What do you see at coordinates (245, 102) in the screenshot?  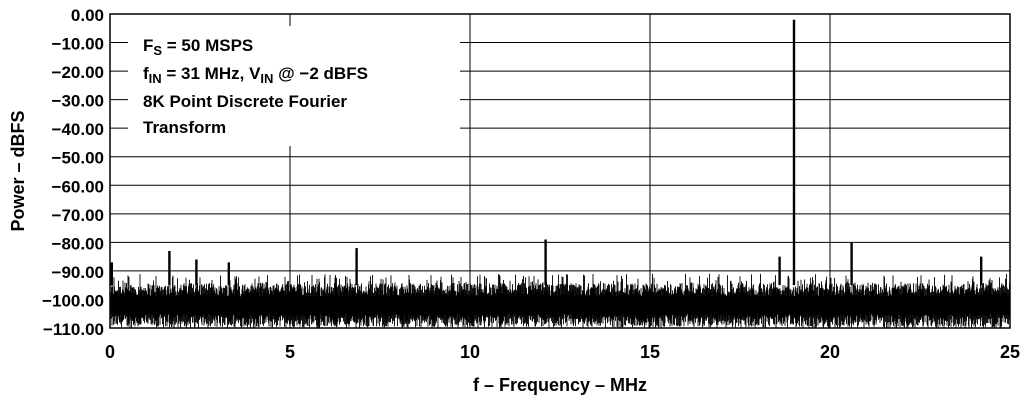 I see `annotation-dft-line1: 8K Point Discrete Fourier` at bounding box center [245, 102].